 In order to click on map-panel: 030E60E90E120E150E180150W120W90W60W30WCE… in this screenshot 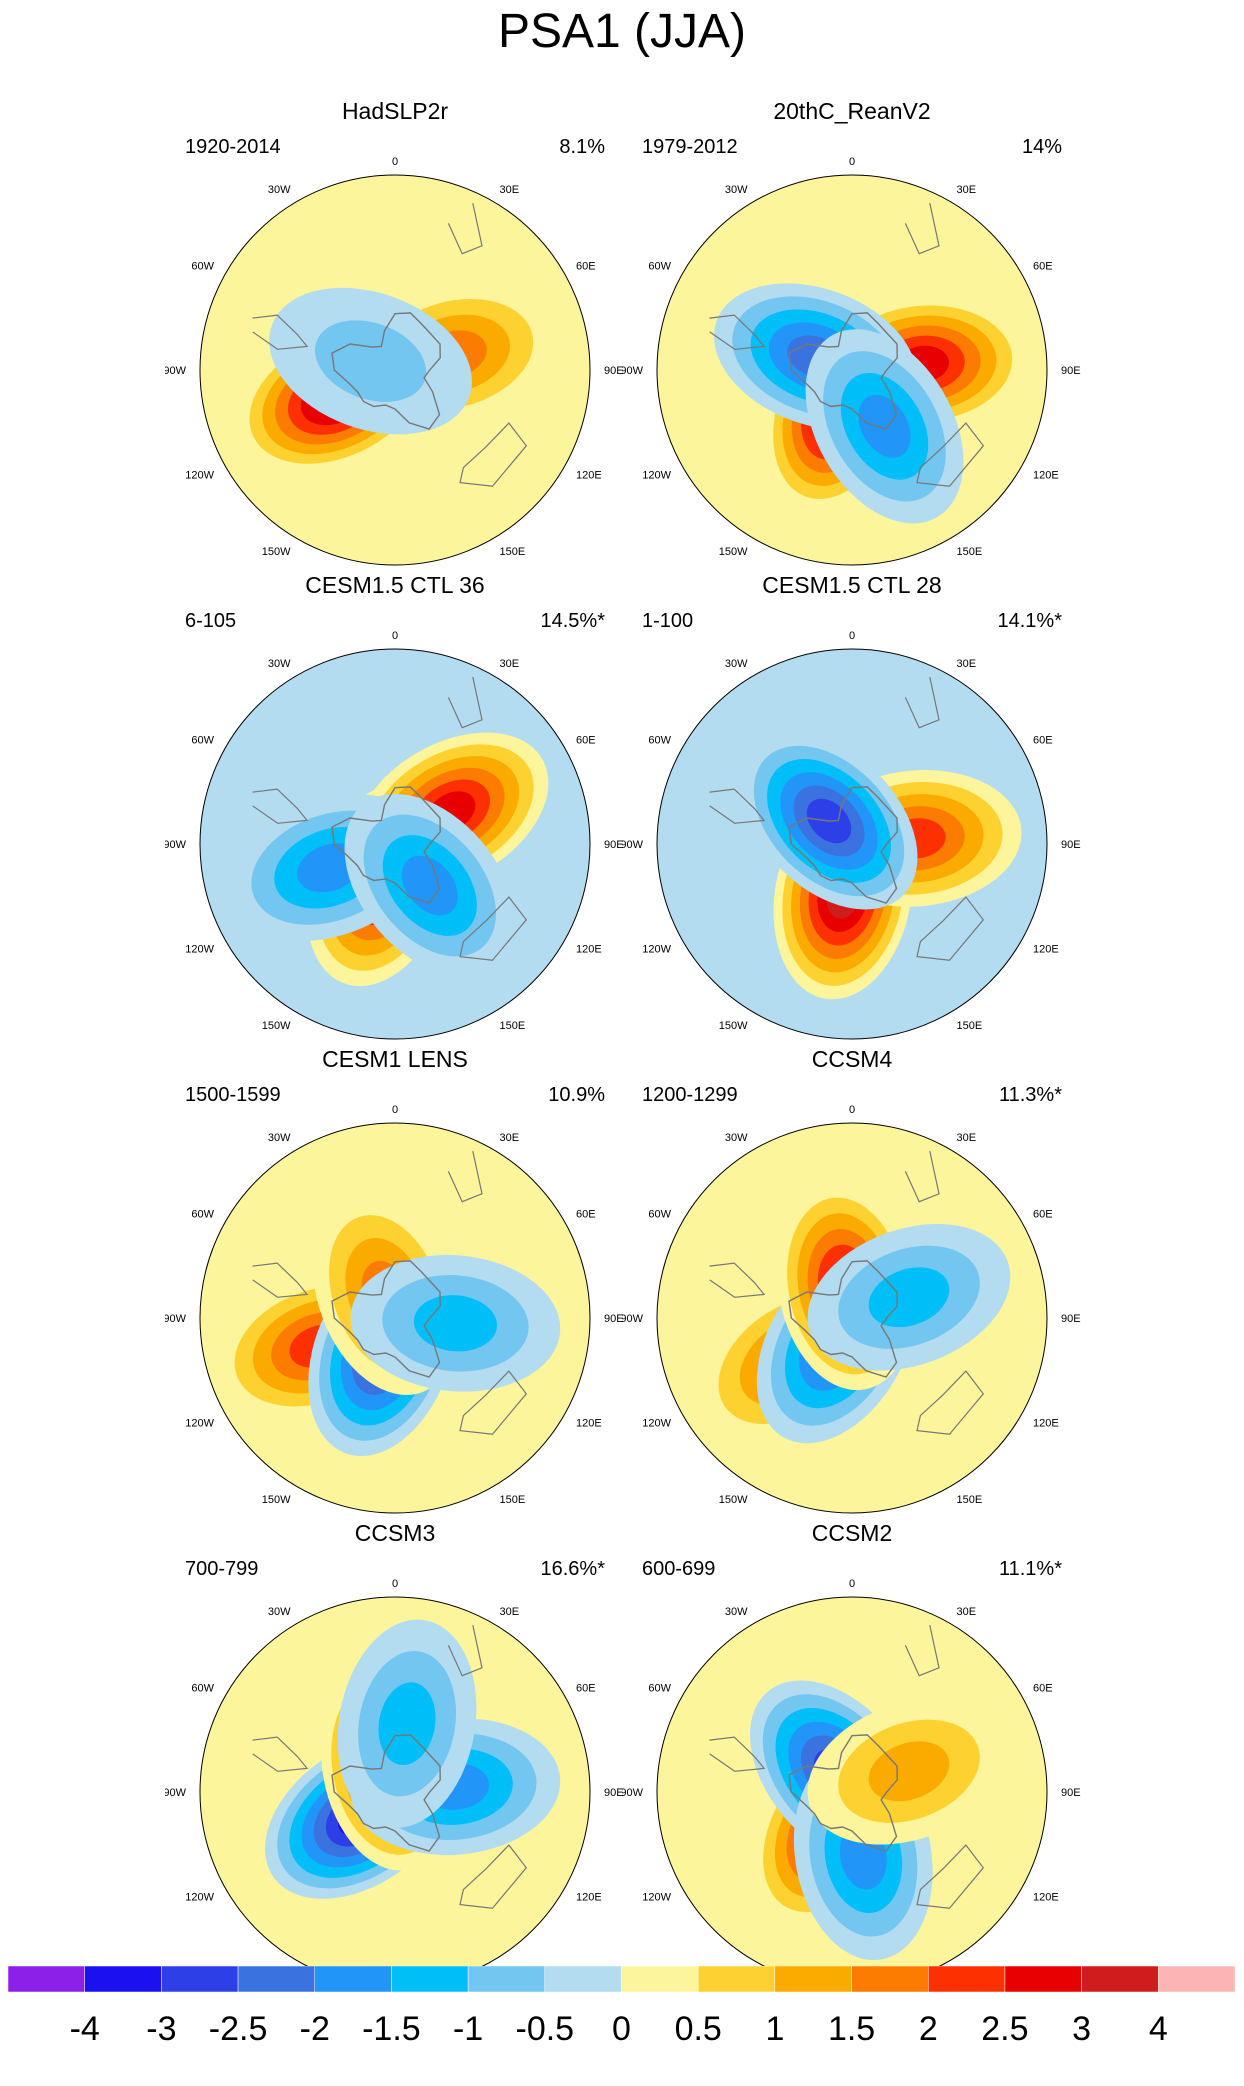, I will do `click(395, 1281)`.